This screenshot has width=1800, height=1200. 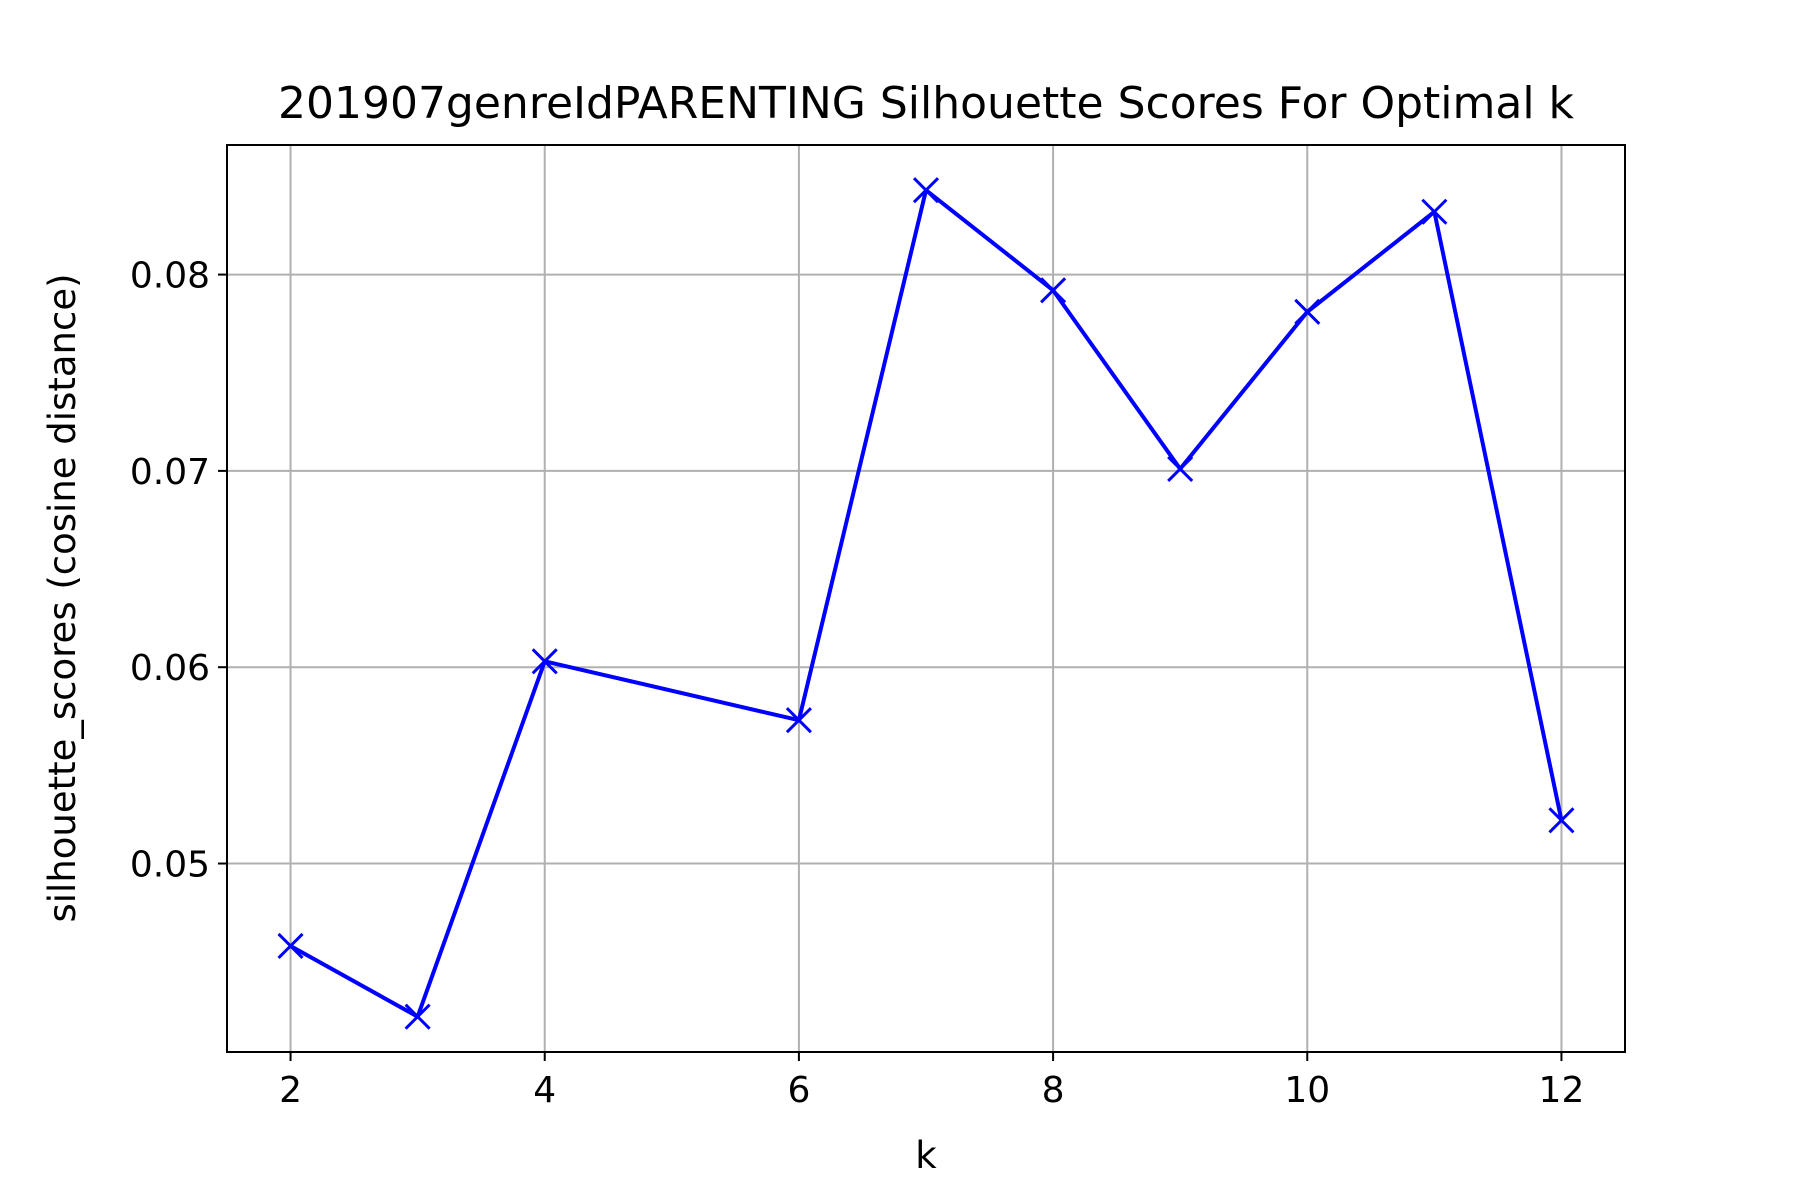 I want to click on x-tick-label: 8, so click(x=1053, y=1090).